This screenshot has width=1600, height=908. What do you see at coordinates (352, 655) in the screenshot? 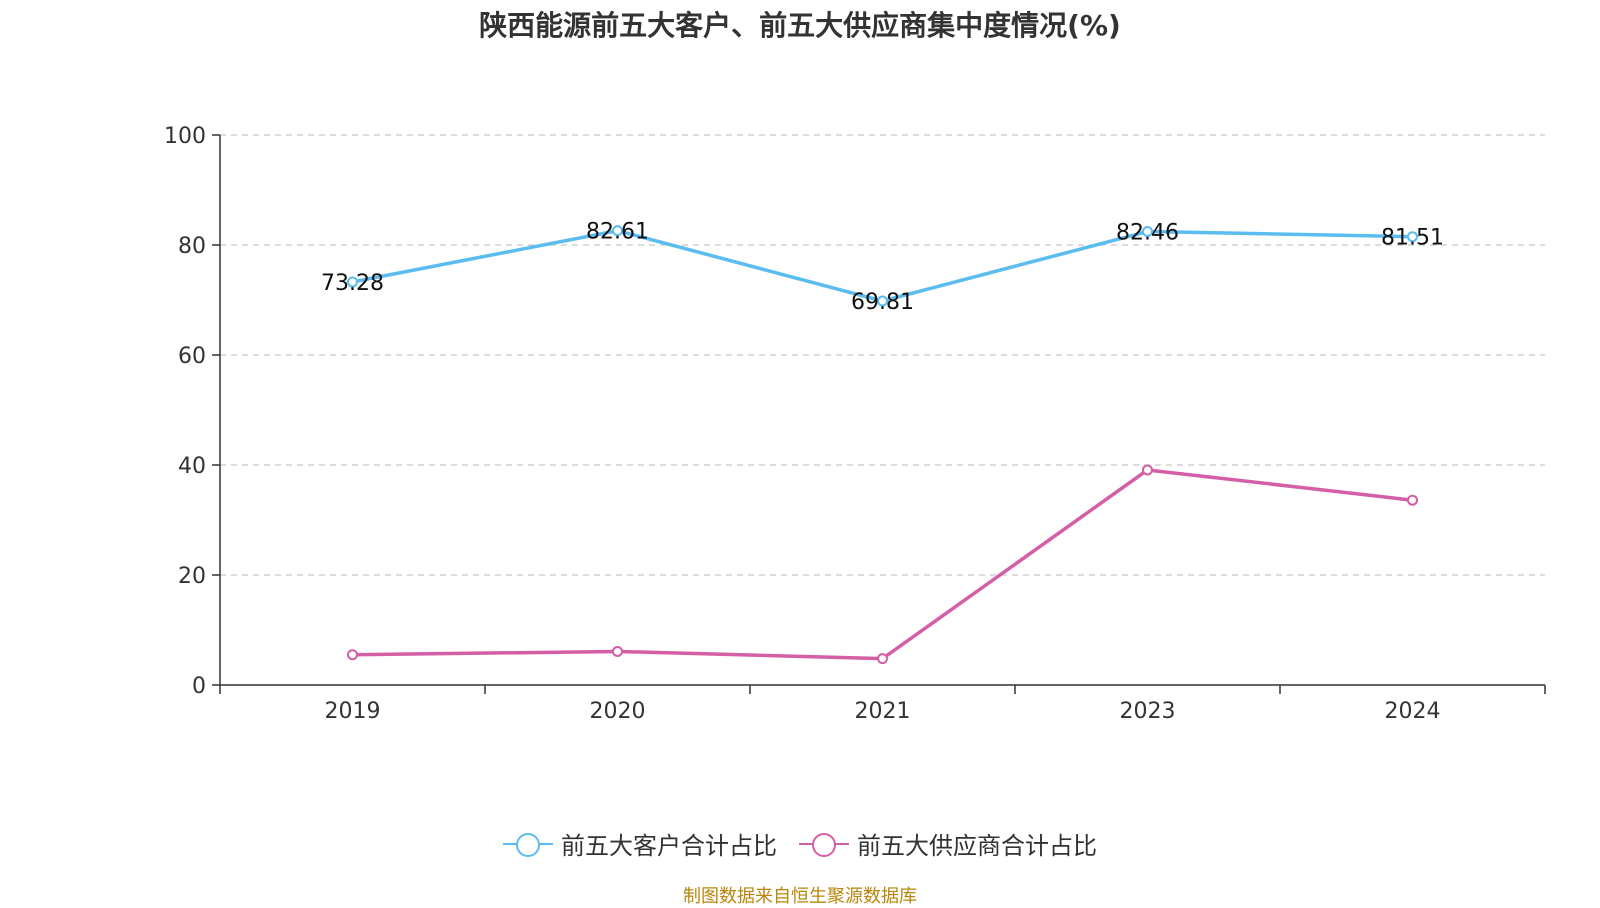
I see `series-1-point-2019` at bounding box center [352, 655].